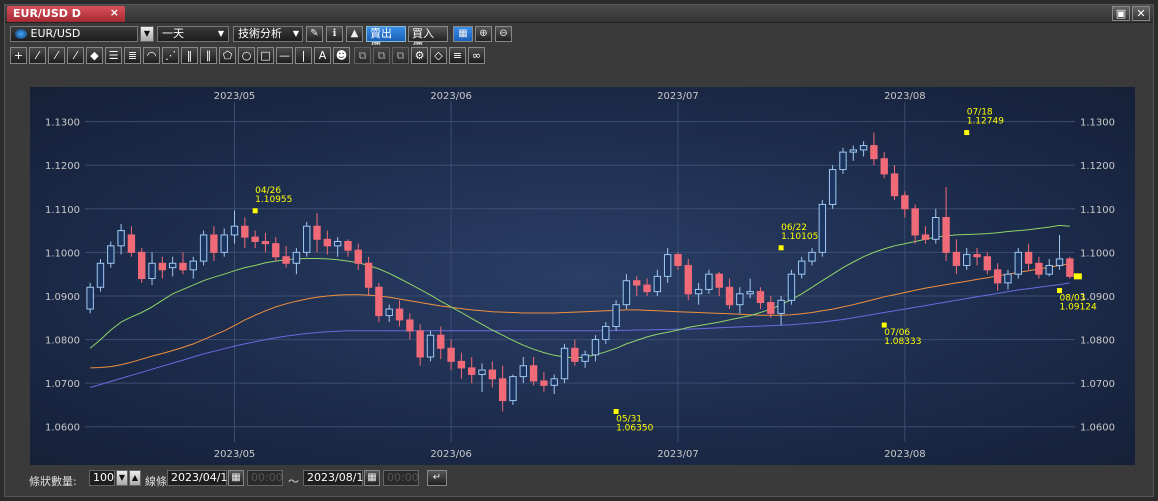  I want to click on channel-icon: ☰, so click(113, 55).